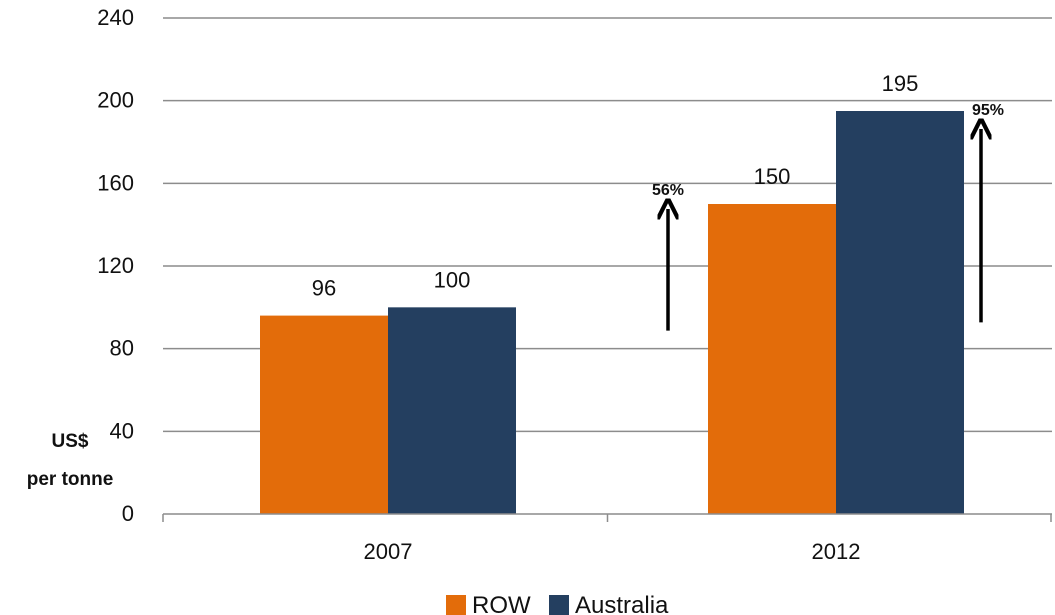 The image size is (1055, 615). Describe the element at coordinates (324, 288) in the screenshot. I see `data-label-row-2007: 96` at that location.